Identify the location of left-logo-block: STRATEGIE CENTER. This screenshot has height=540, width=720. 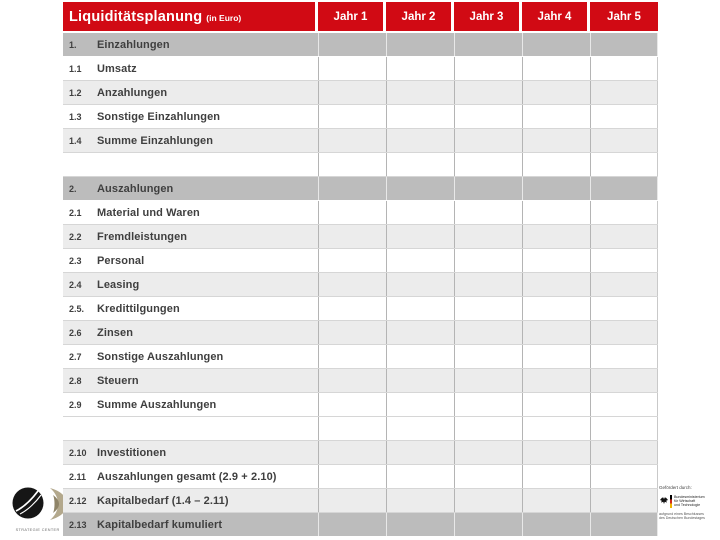
(39, 509).